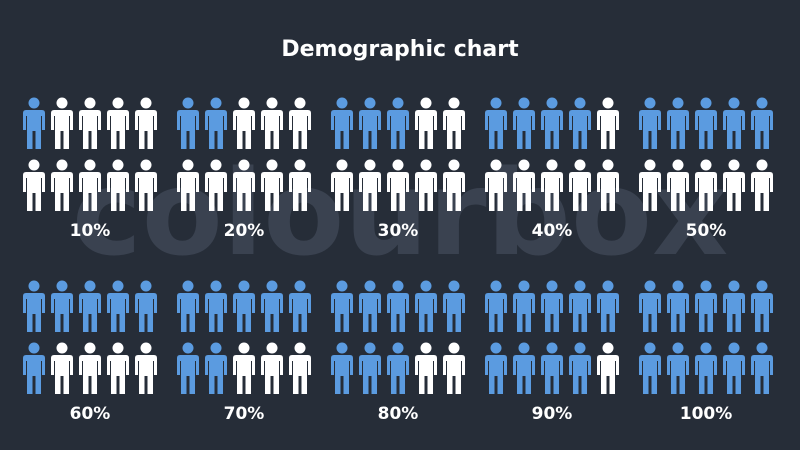  What do you see at coordinates (398, 231) in the screenshot?
I see `value-label: 30%` at bounding box center [398, 231].